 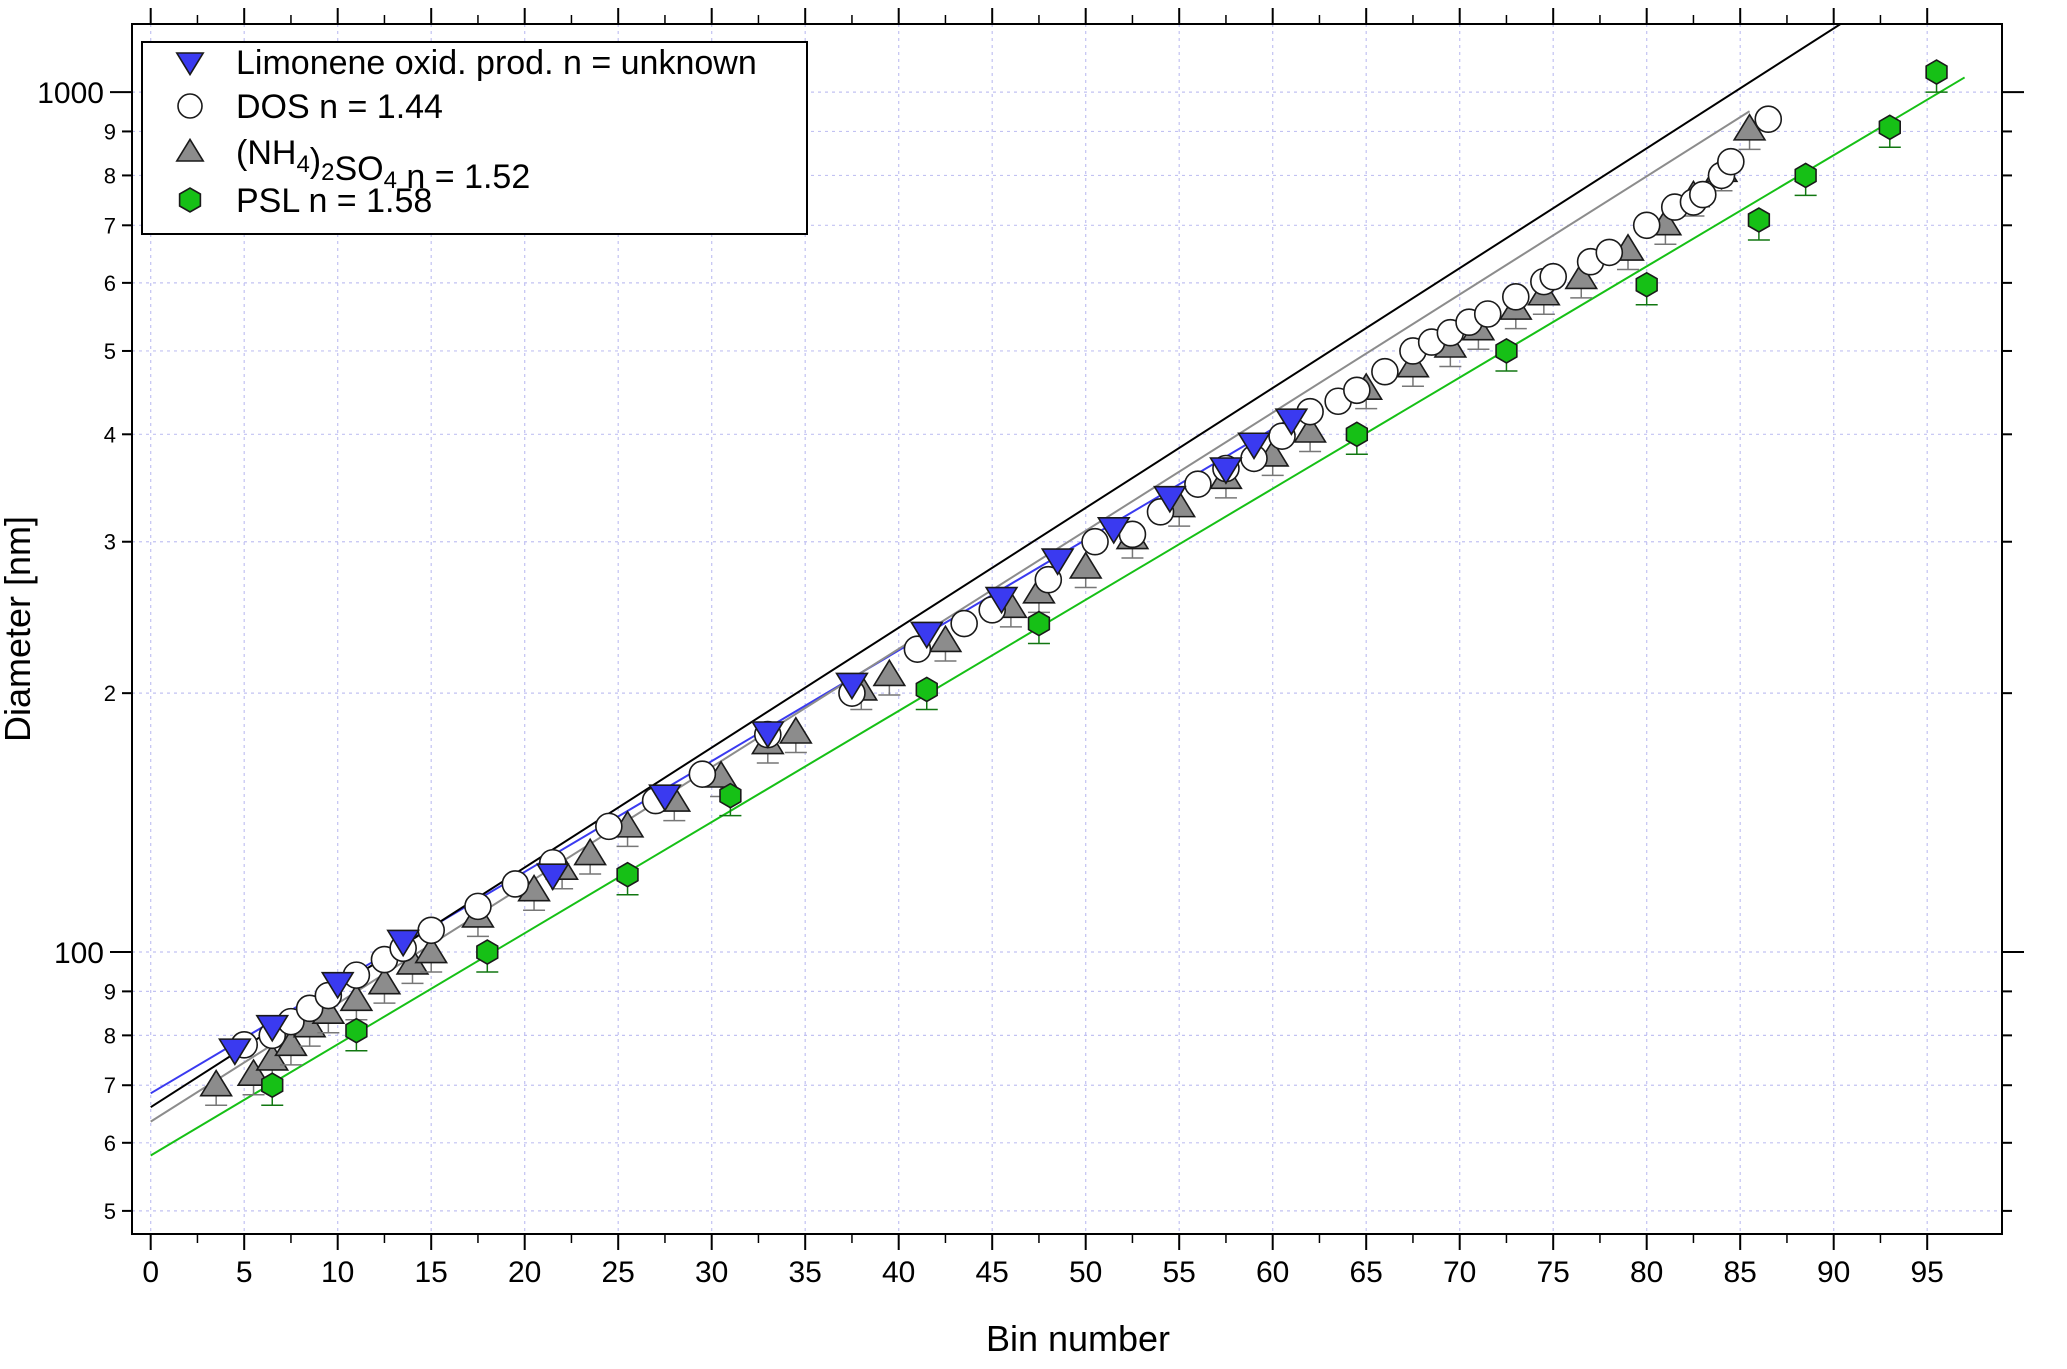 I want to click on legend-label: PSL n = 1.58, so click(x=334, y=201).